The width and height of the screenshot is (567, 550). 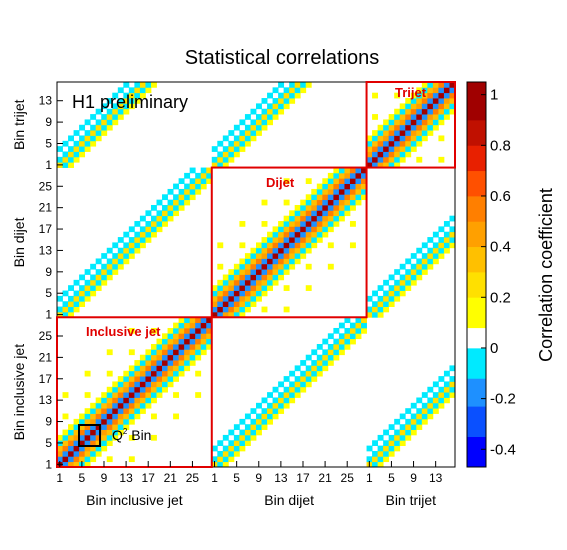 I want to click on x-tick-label: 21, so click(x=325, y=478).